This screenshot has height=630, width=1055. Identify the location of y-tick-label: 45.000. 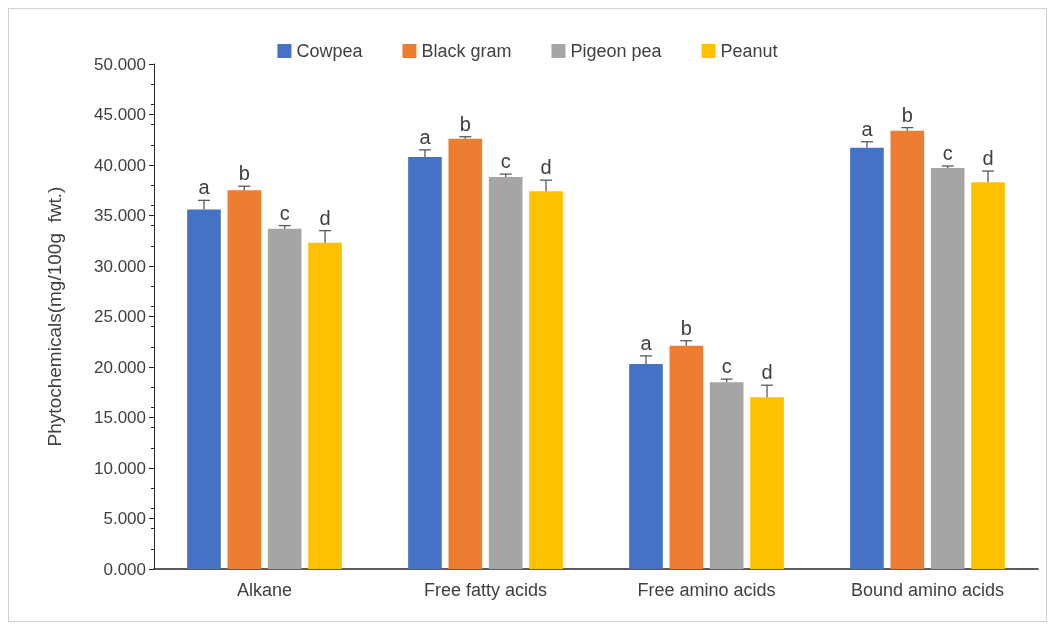
(120, 114).